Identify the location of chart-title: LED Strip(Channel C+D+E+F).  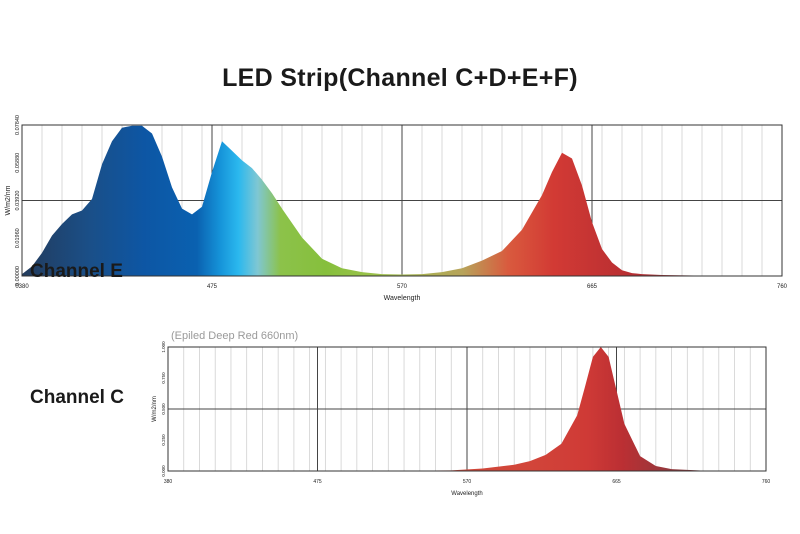
(400, 78).